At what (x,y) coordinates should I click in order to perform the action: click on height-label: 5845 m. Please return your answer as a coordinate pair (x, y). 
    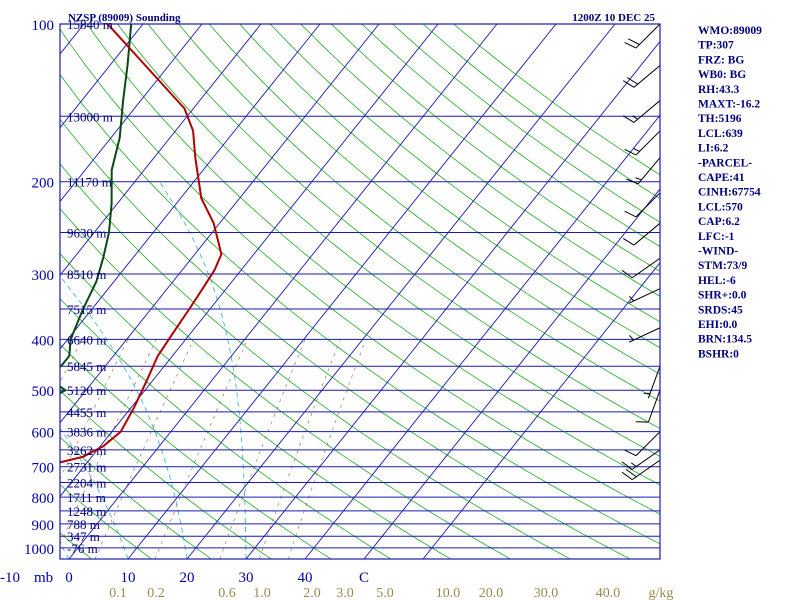
    Looking at the image, I should click on (86, 366).